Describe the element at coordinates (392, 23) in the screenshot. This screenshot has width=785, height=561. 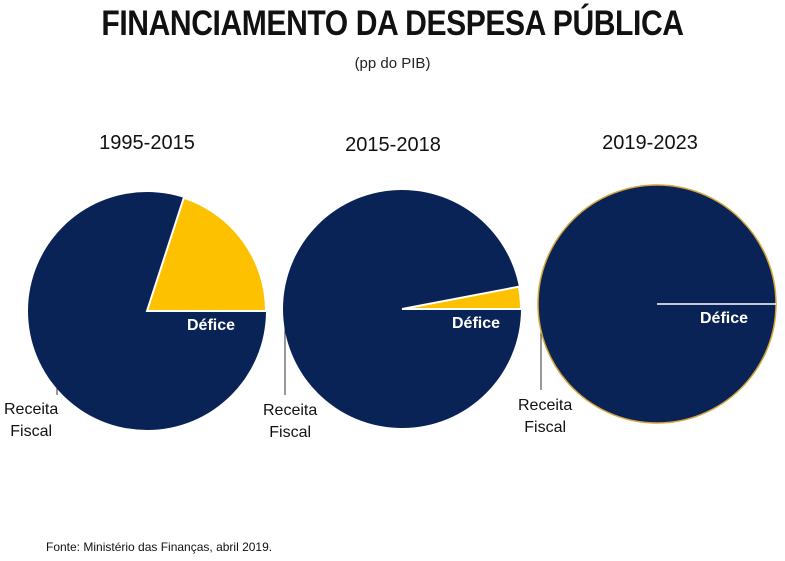
I see `chart-title: FINANCIAMENTO DA DESPESA PÚBLICA` at that location.